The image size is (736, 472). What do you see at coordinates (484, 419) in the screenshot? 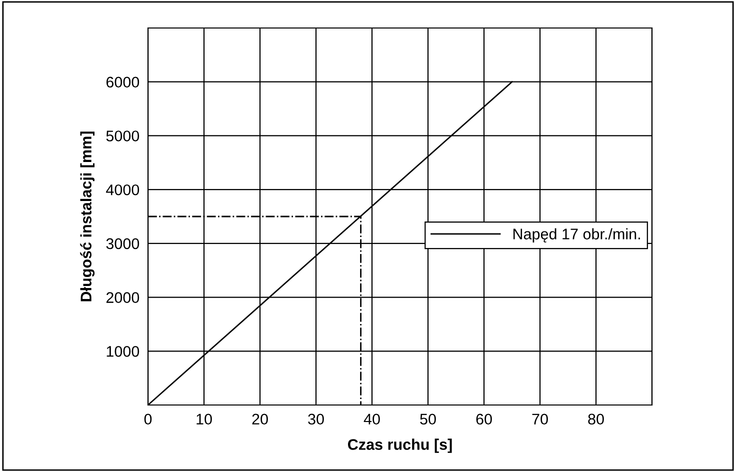
I see `x-tick-label: 60` at bounding box center [484, 419].